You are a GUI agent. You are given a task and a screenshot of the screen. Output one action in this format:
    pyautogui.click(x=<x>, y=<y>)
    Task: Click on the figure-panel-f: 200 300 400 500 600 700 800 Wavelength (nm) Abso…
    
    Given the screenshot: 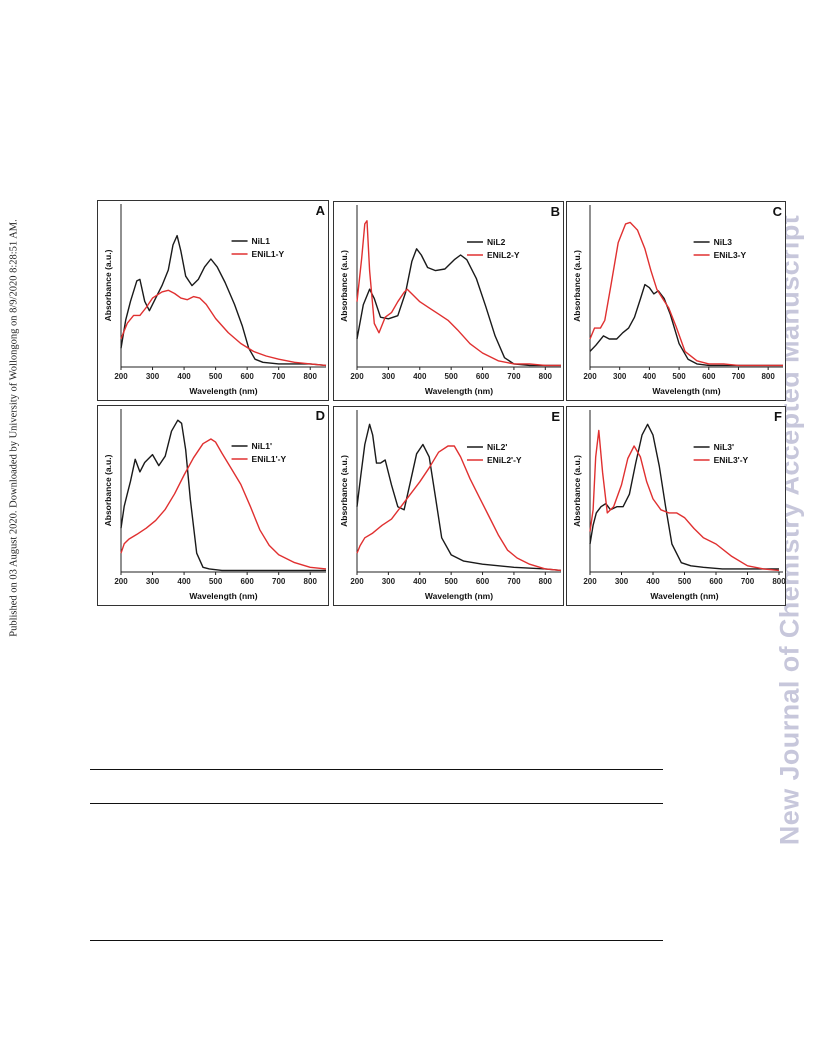 What is the action you would take?
    pyautogui.click(x=676, y=506)
    